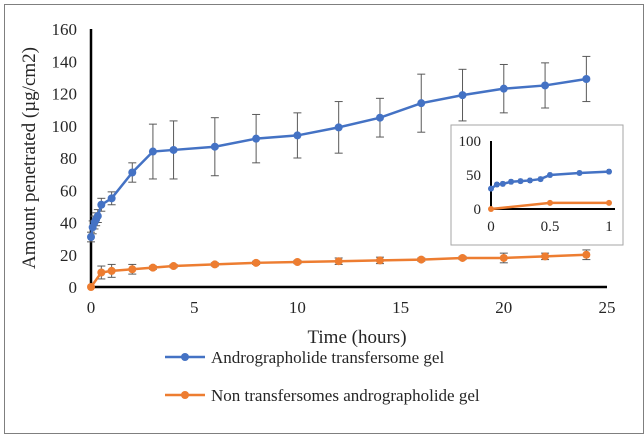 Image resolution: width=644 pixels, height=434 pixels. I want to click on inset-x-tick-label: 1, so click(609, 227).